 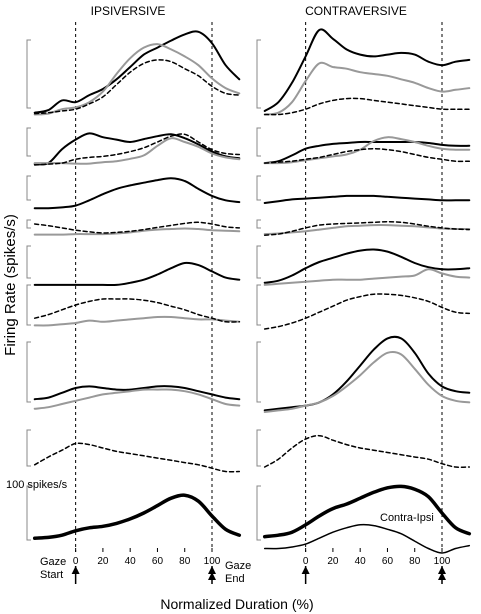 I want to click on gaze-end-label-line1: Gaze, so click(x=238, y=566).